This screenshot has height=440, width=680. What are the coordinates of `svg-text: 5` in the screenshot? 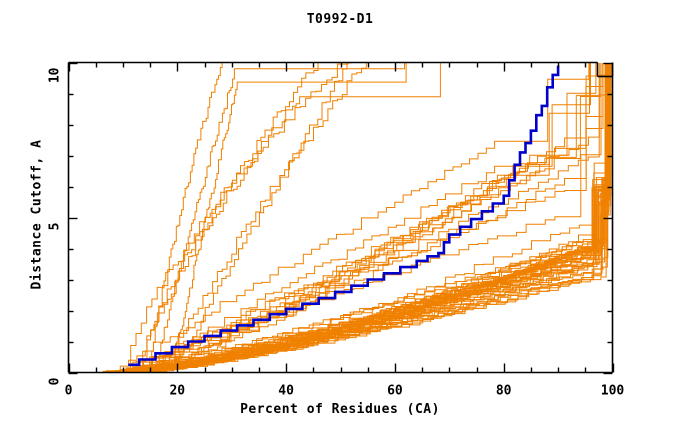 It's located at (55, 227).